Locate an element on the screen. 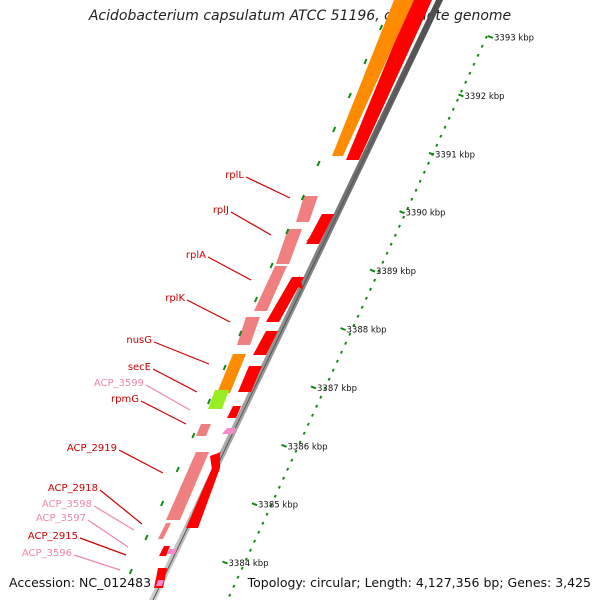 This screenshot has width=600, height=600. gene-label: ACP_2918 is located at coordinates (73, 488).